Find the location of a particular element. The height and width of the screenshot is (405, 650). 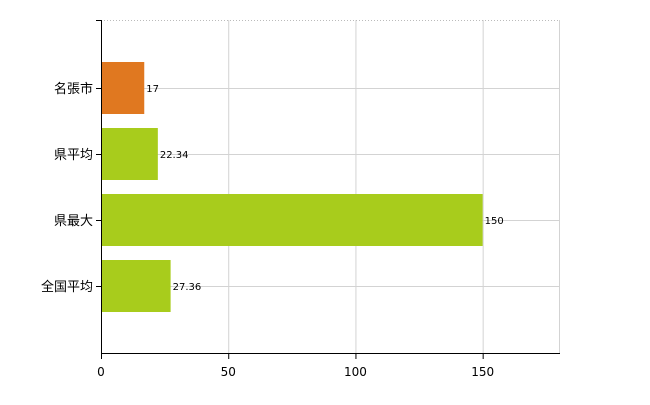

category-label: 全国平均 is located at coordinates (67, 287).